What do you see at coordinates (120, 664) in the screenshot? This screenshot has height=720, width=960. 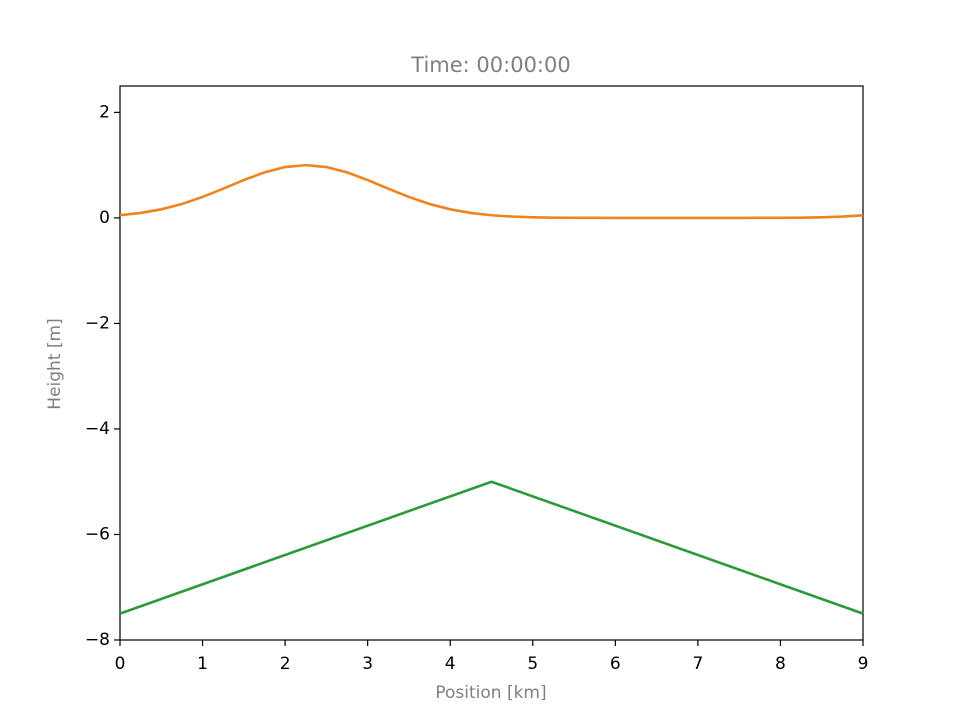 I see `x-tick-label: 0` at bounding box center [120, 664].